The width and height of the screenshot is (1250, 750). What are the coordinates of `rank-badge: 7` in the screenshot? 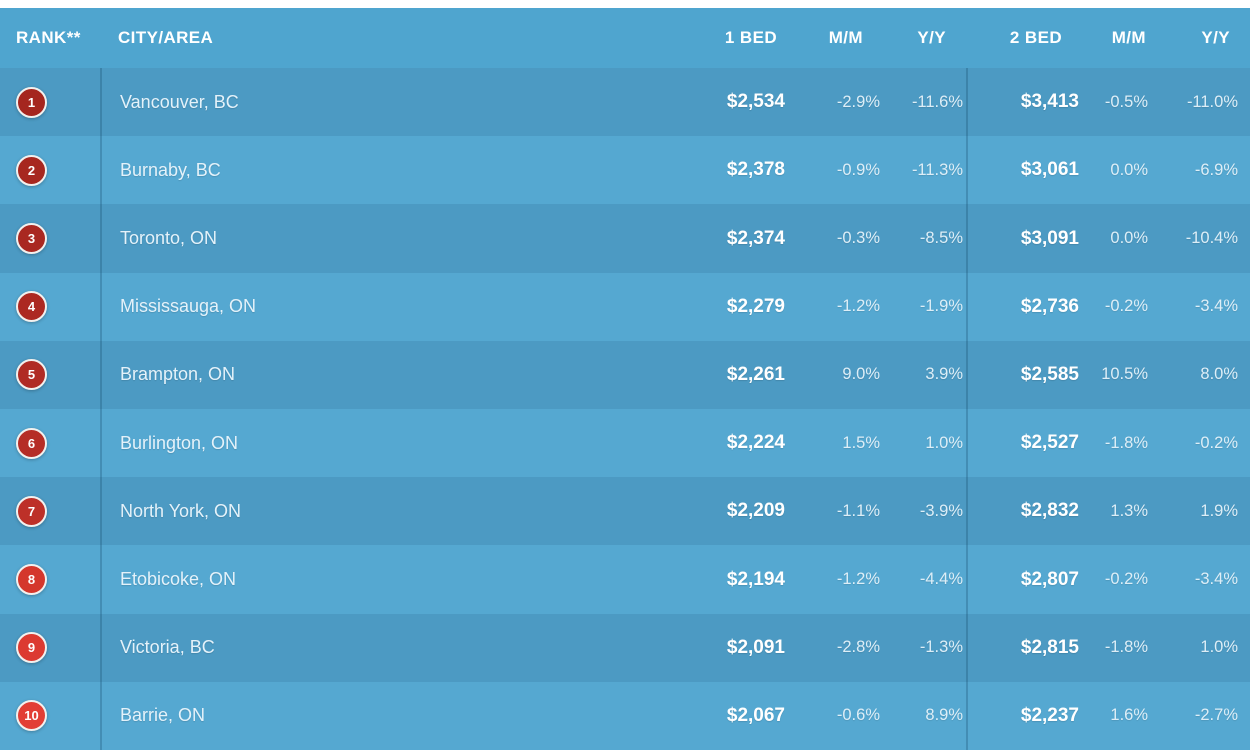 It's located at (31, 511).